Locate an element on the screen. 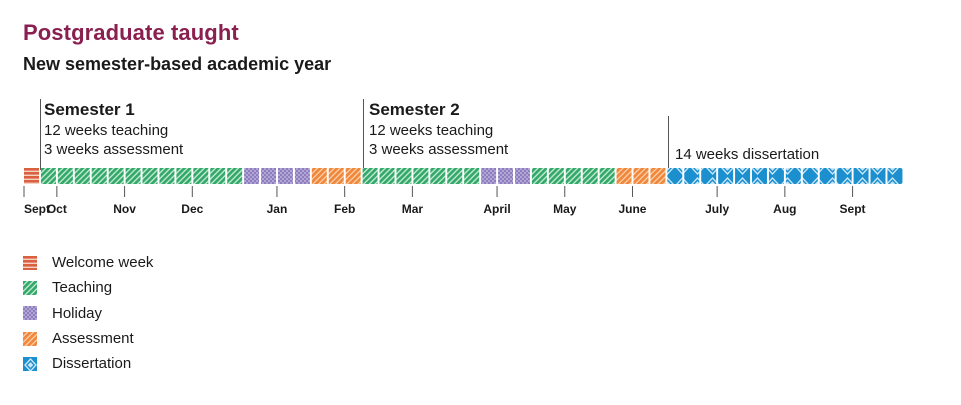  legend-label-welcome: Welcome week is located at coordinates (103, 263).